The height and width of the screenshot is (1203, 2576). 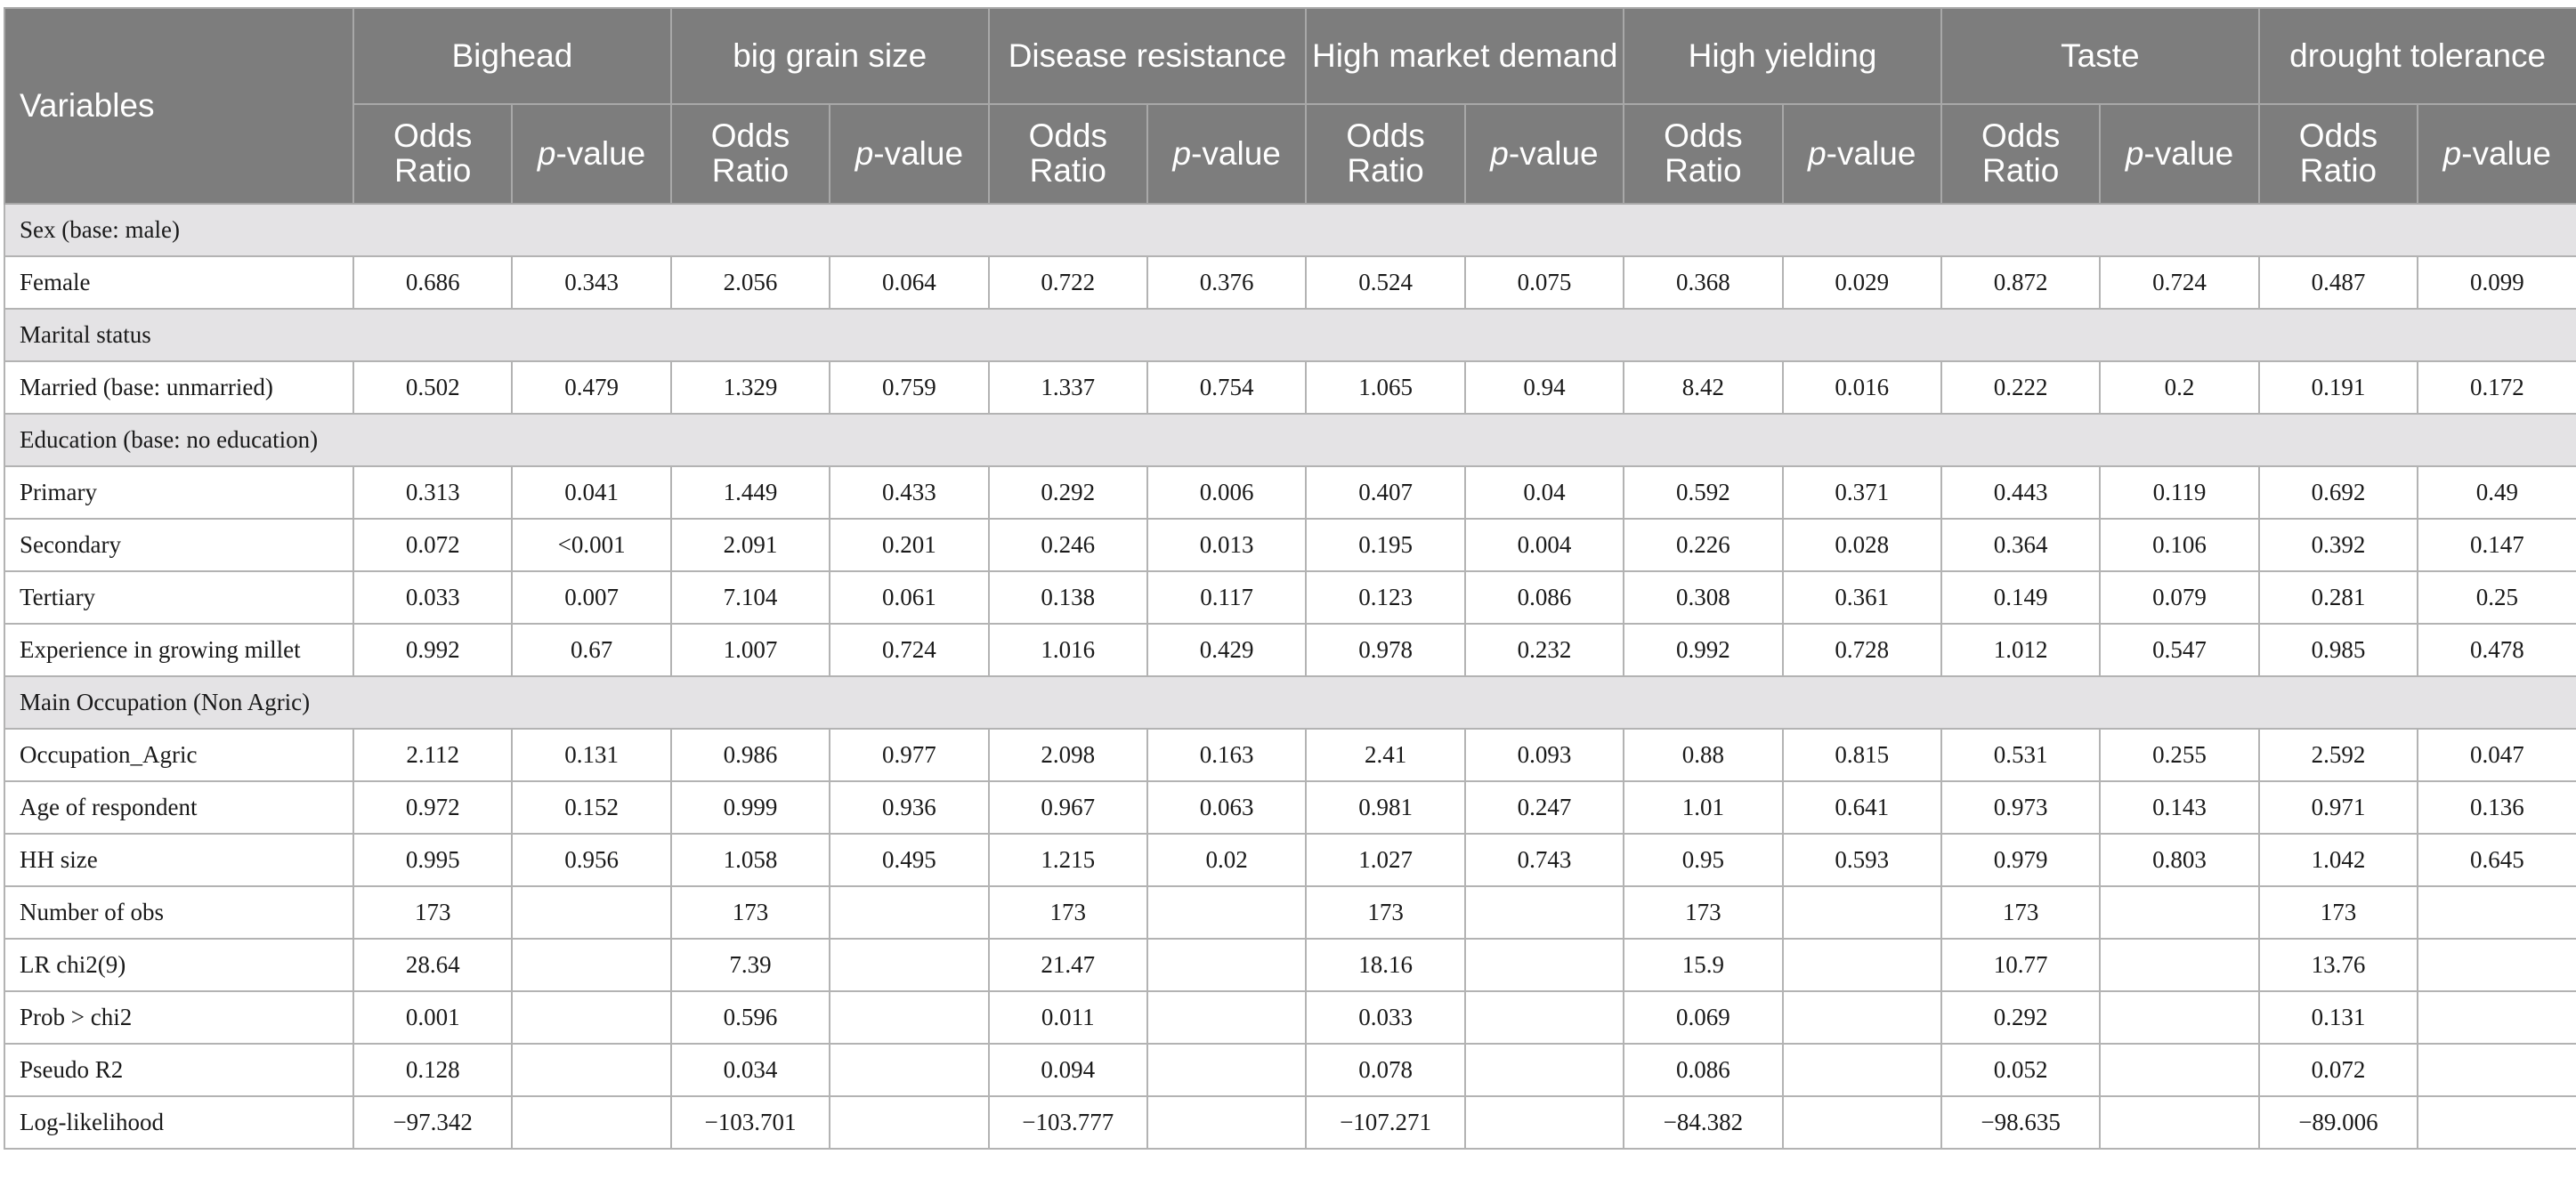 I want to click on p-value-cell: 0.136, so click(x=2497, y=807).